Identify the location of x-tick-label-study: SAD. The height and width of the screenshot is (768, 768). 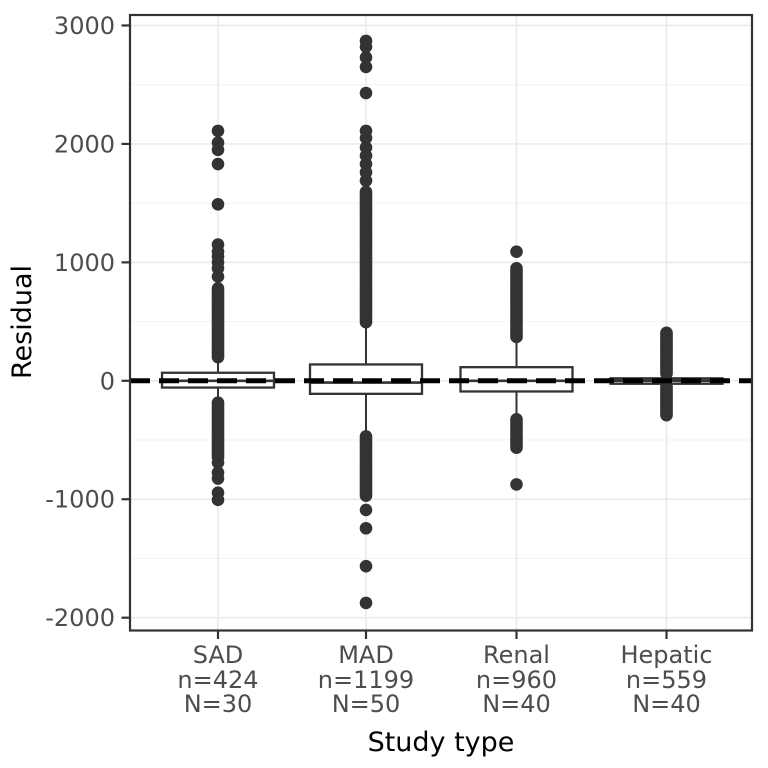
(218, 655).